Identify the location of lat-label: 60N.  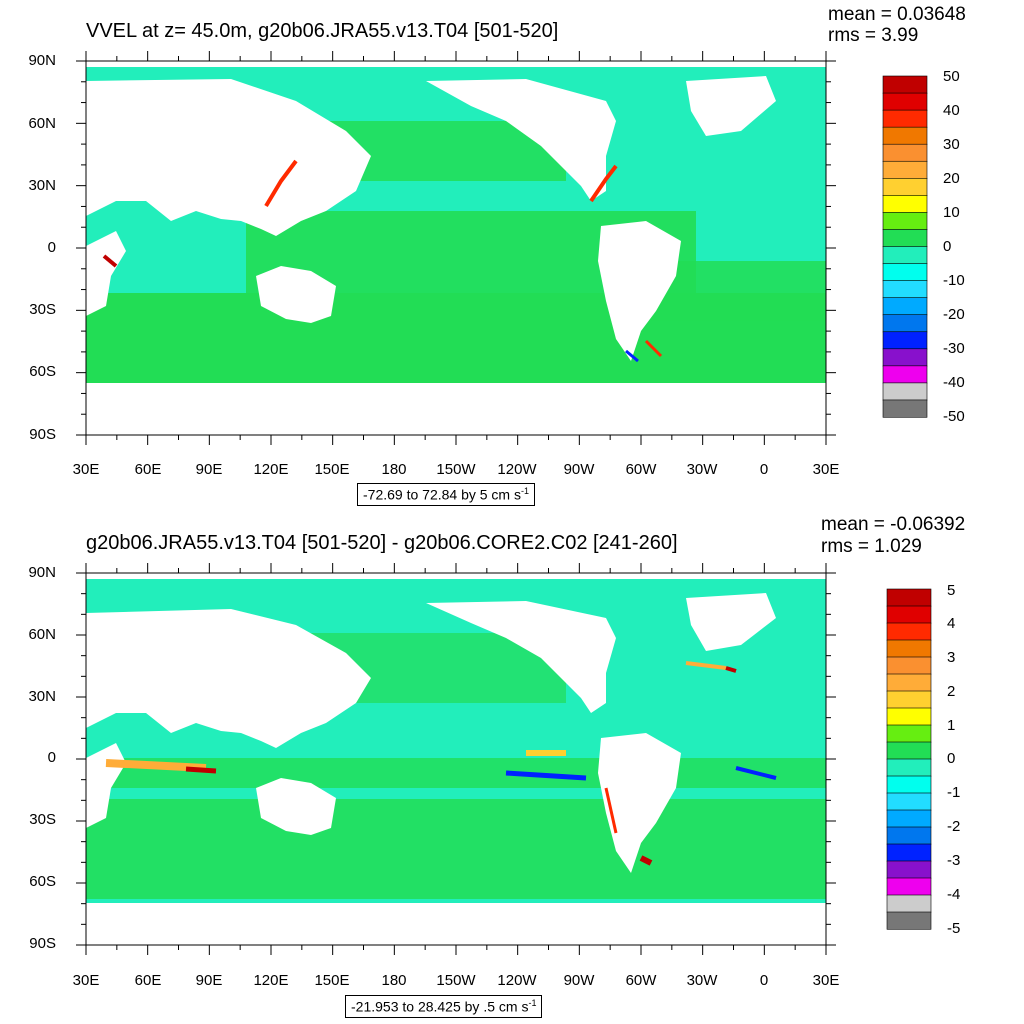
(42, 634).